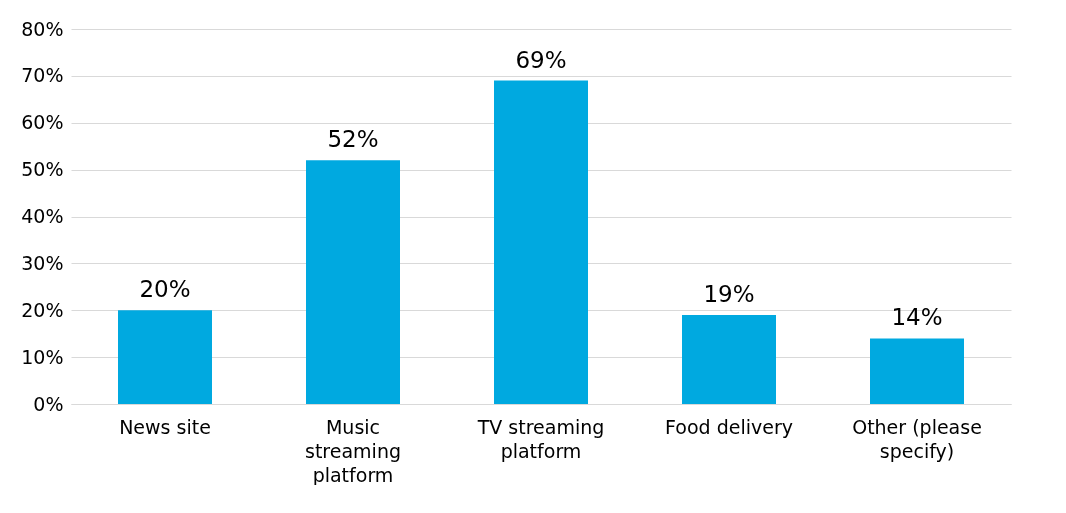 This screenshot has width=1066, height=513. Describe the element at coordinates (165, 426) in the screenshot. I see `x-tick-label: News site` at that location.